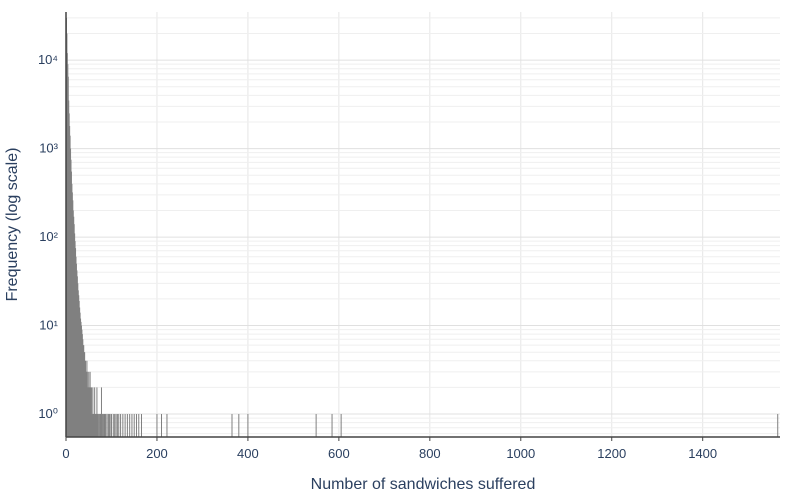 The height and width of the screenshot is (500, 800). Describe the element at coordinates (48, 59) in the screenshot. I see `y-tick-label: 10⁴` at that location.